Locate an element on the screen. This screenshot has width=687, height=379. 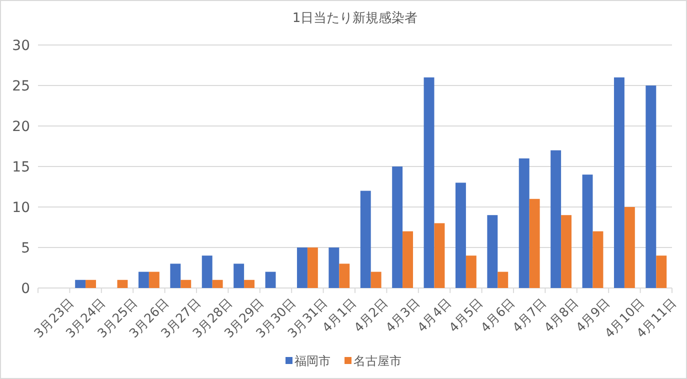
chart-title: 1日当たり新規感染者 is located at coordinates (355, 18).